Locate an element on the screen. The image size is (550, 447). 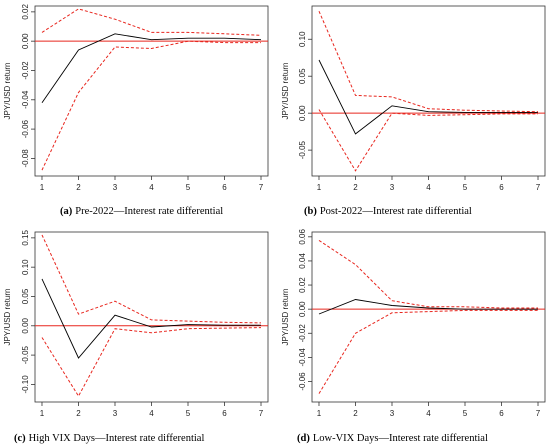
caption-c-label: (c) is located at coordinates (20, 438).